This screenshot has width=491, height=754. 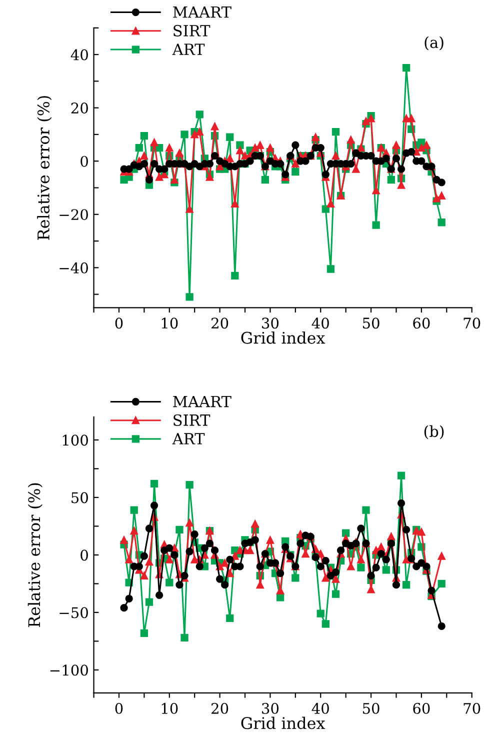 What do you see at coordinates (434, 43) in the screenshot?
I see `annotation: (a)` at bounding box center [434, 43].